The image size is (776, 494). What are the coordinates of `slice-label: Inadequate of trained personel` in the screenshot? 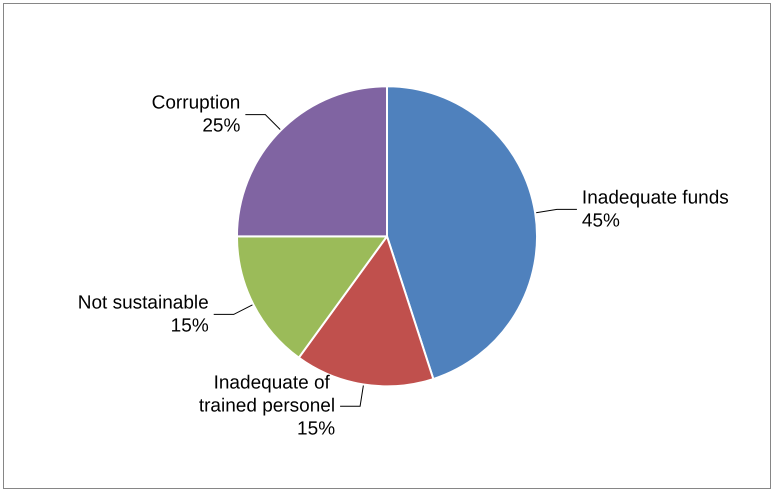 It's located at (267, 394).